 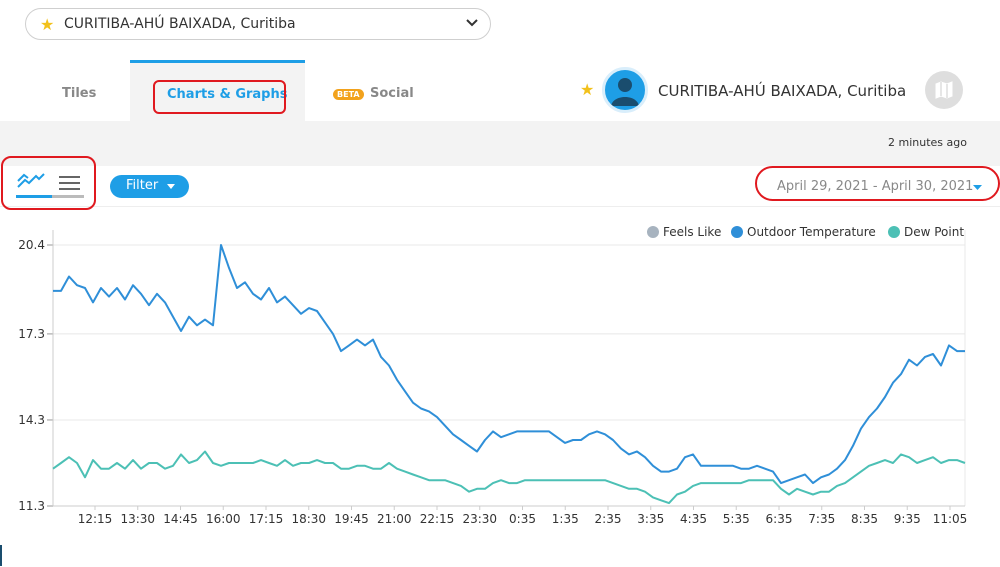 What do you see at coordinates (653, 232) in the screenshot?
I see `legend-dot-feels-like` at bounding box center [653, 232].